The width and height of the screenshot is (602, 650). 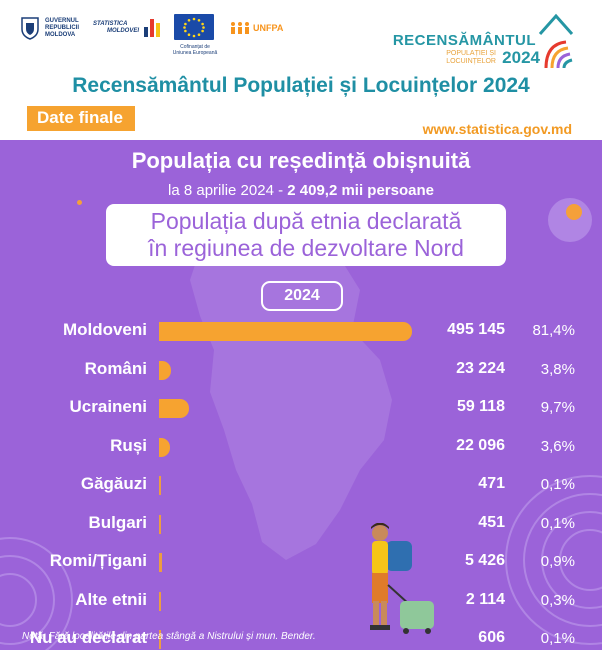 I want to click on eu-caption-2: Uniunea Europeană, so click(x=195, y=53).